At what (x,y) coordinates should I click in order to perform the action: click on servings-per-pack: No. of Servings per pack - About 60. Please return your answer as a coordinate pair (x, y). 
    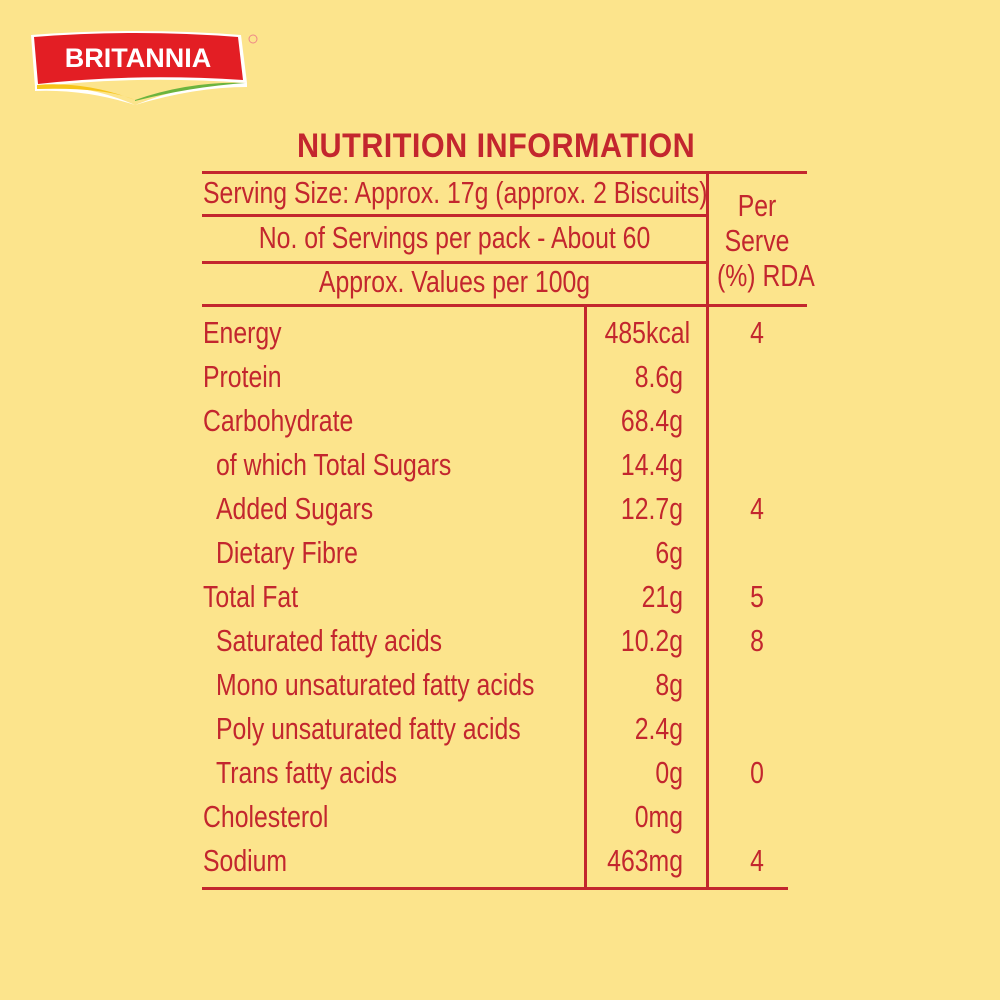
    Looking at the image, I should click on (454, 237).